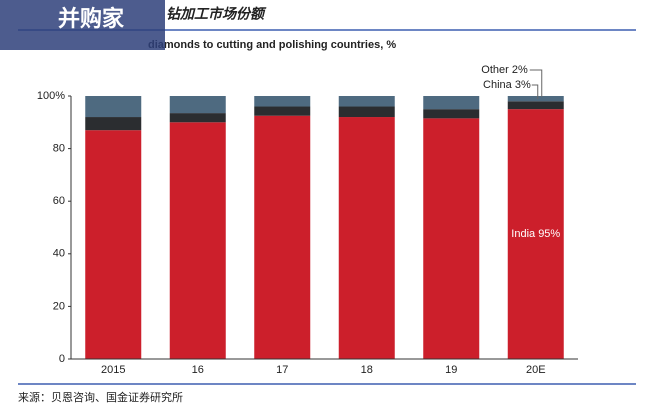 This screenshot has width=658, height=417. Describe the element at coordinates (59, 149) in the screenshot. I see `y-tick-label: 80` at that location.